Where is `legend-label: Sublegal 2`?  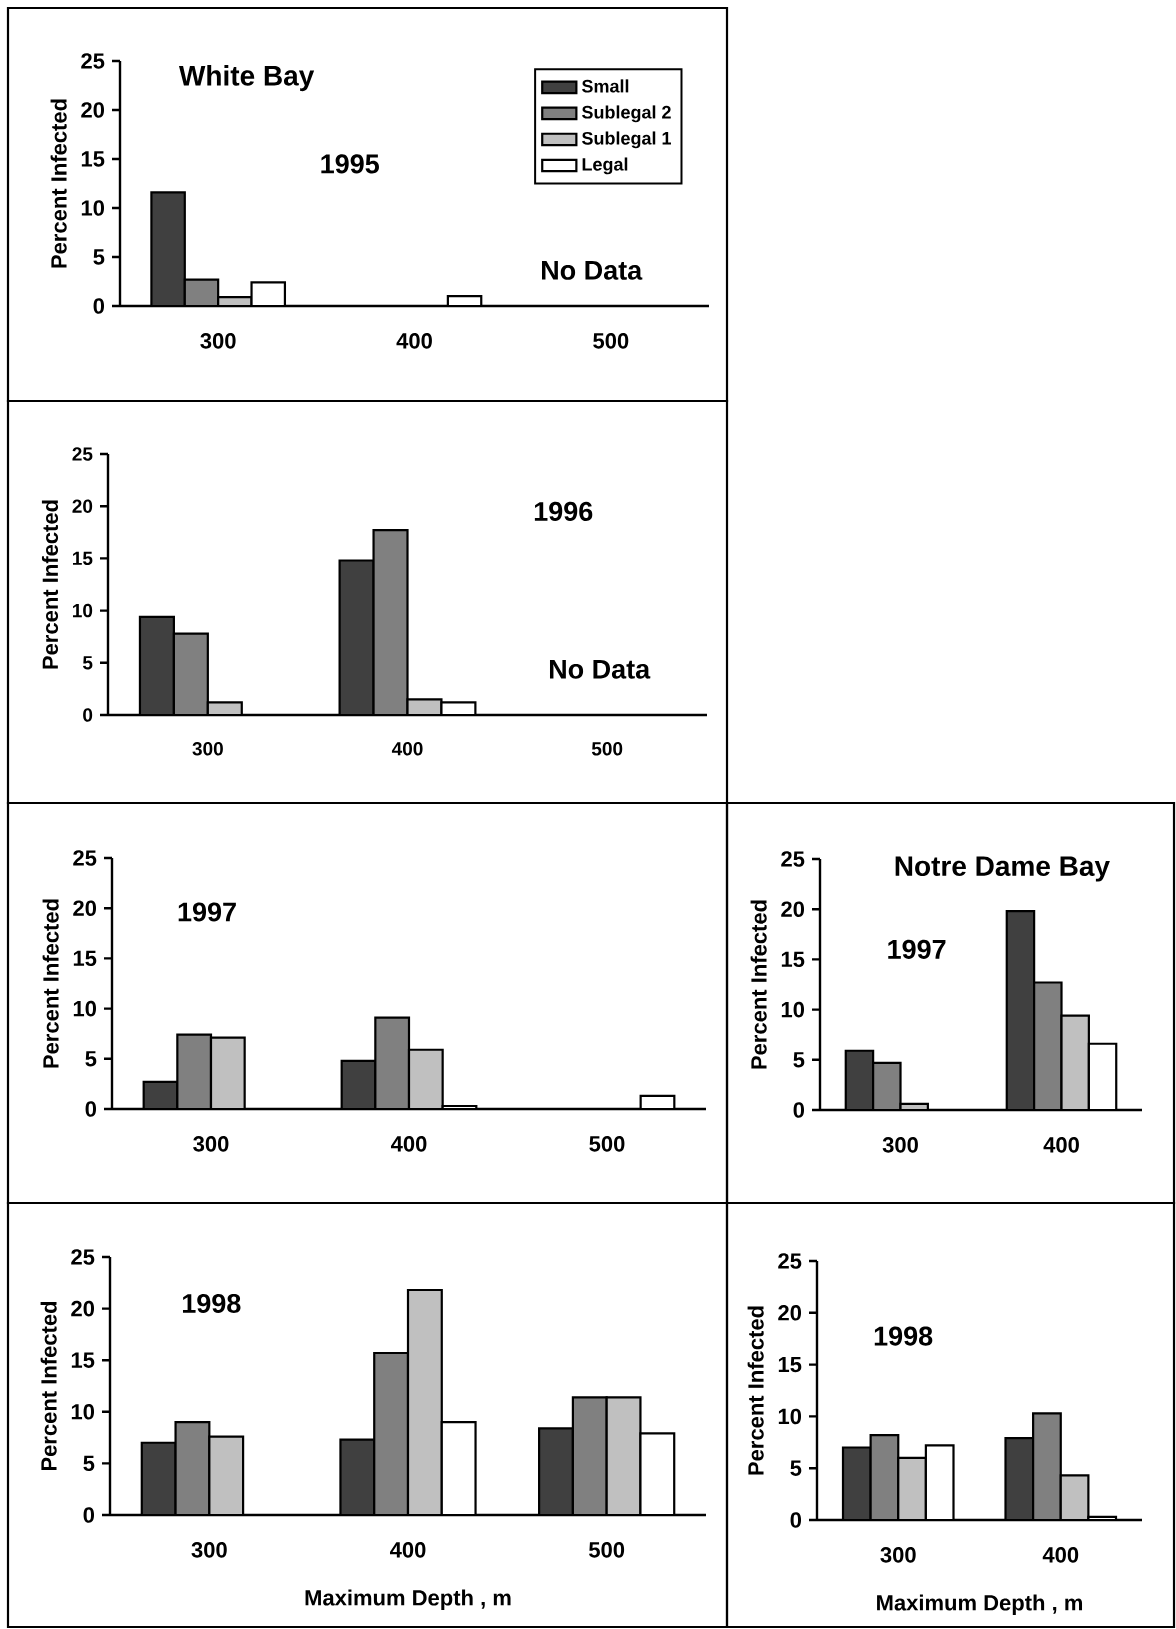
legend-label: Sublegal 2 is located at coordinates (626, 114).